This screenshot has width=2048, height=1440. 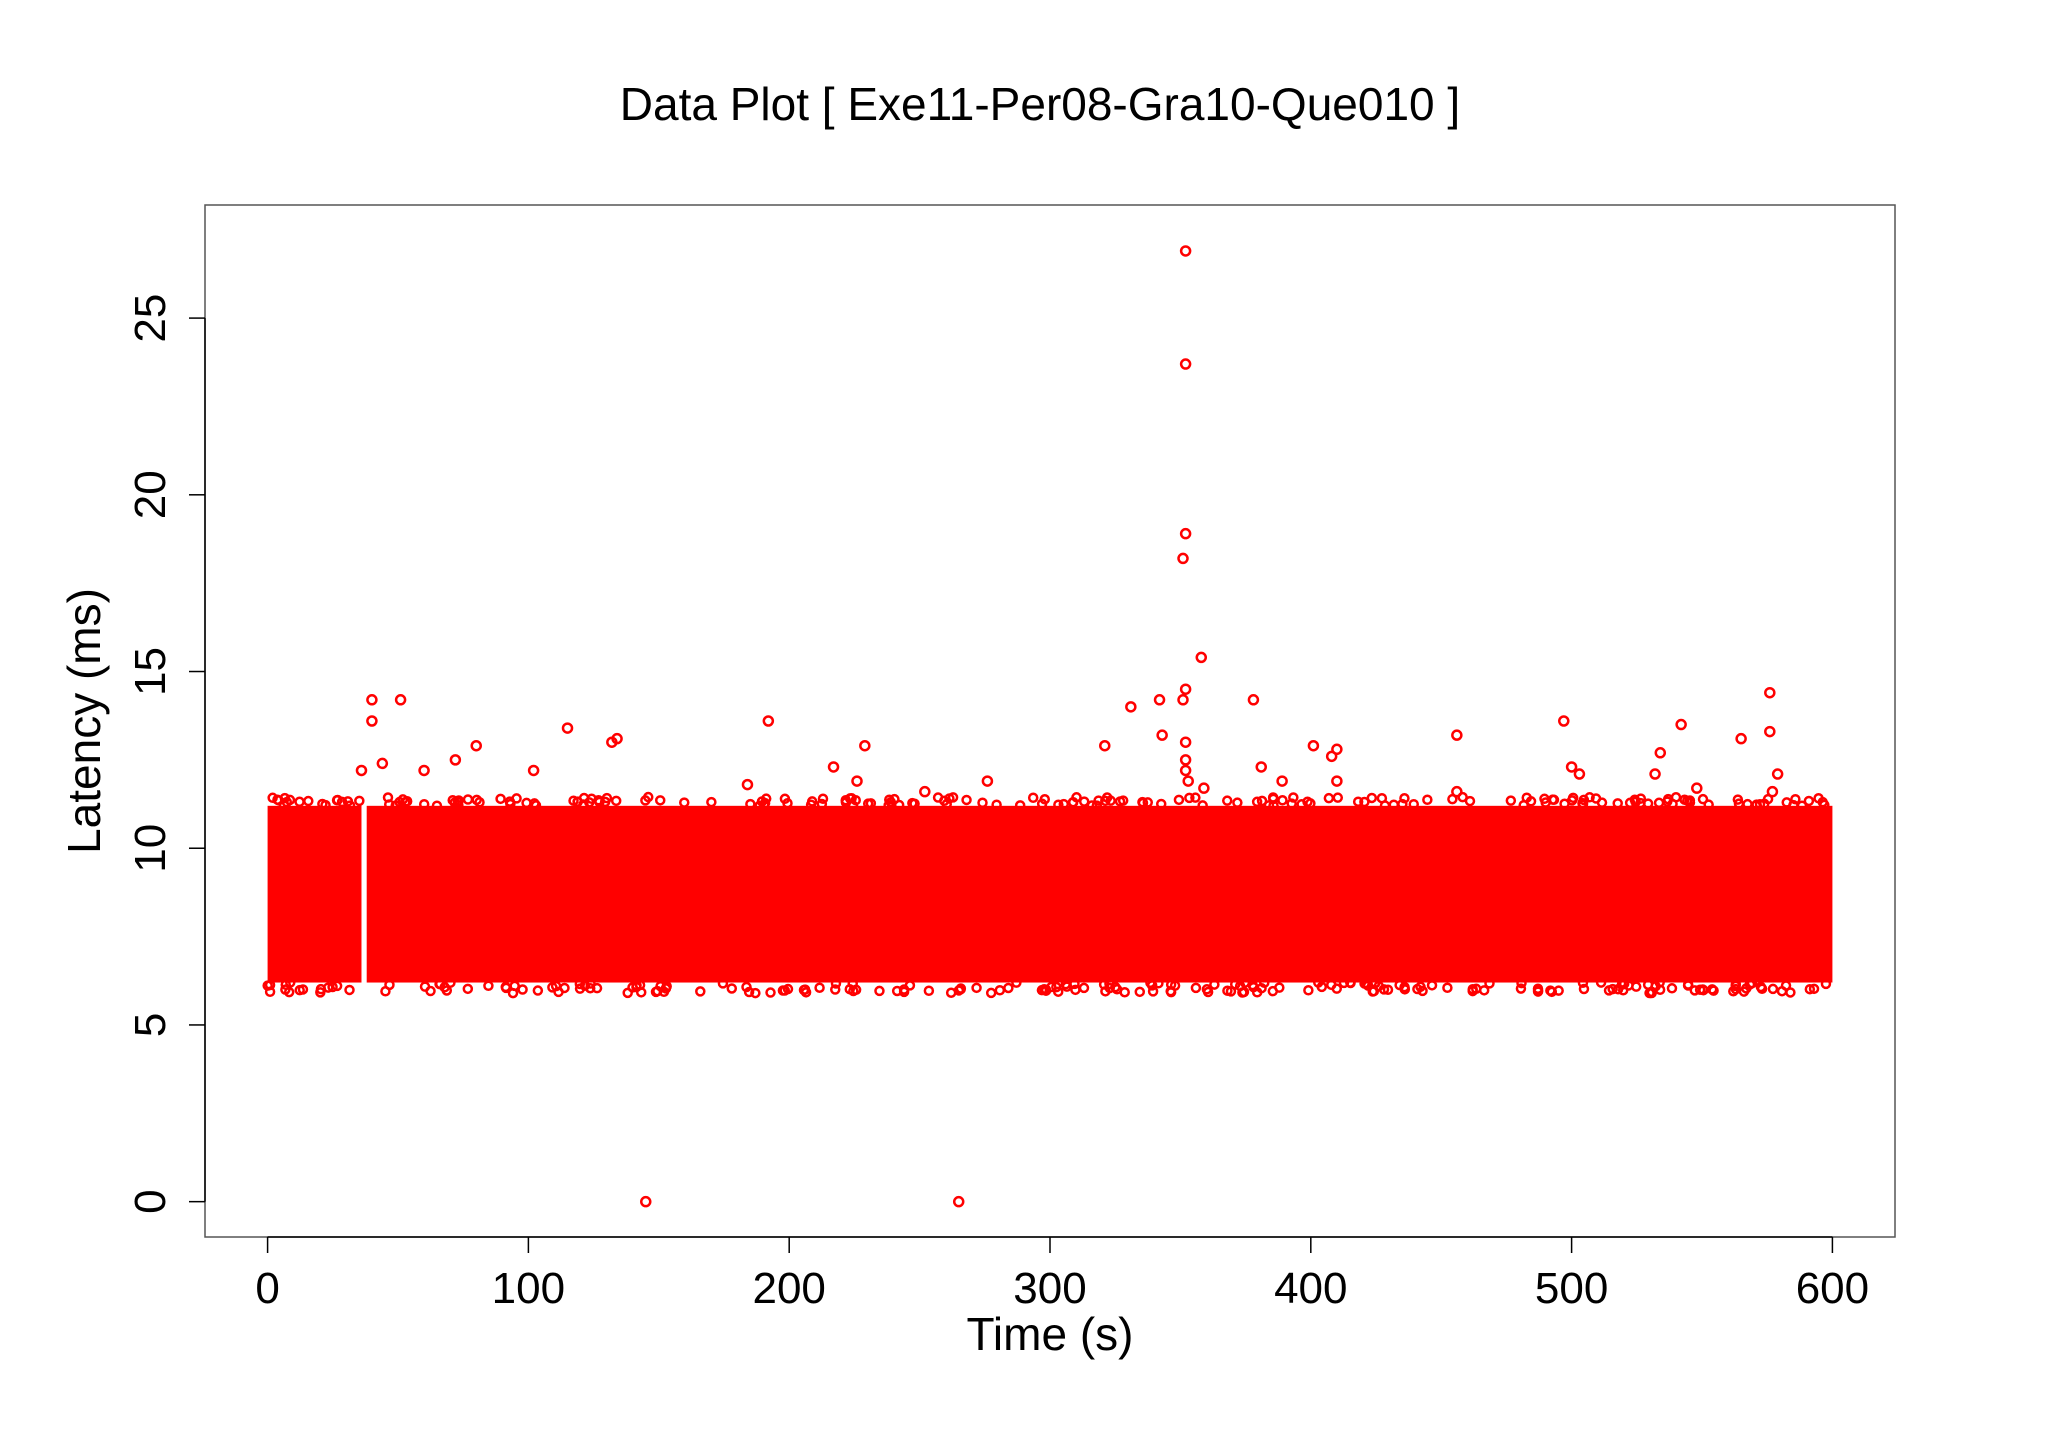 What do you see at coordinates (150, 494) in the screenshot?
I see `y-tick-label: 20` at bounding box center [150, 494].